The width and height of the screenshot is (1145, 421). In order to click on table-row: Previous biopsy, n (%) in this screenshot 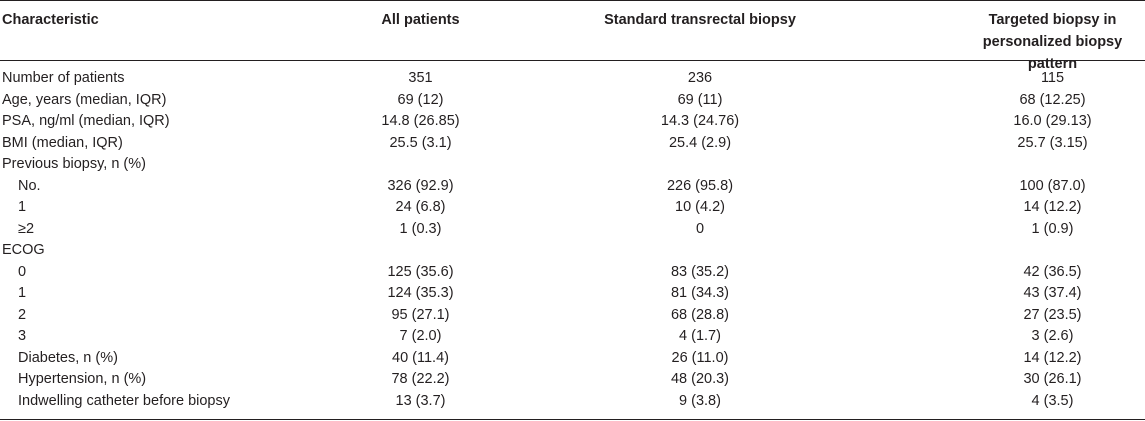, I will do `click(572, 165)`.